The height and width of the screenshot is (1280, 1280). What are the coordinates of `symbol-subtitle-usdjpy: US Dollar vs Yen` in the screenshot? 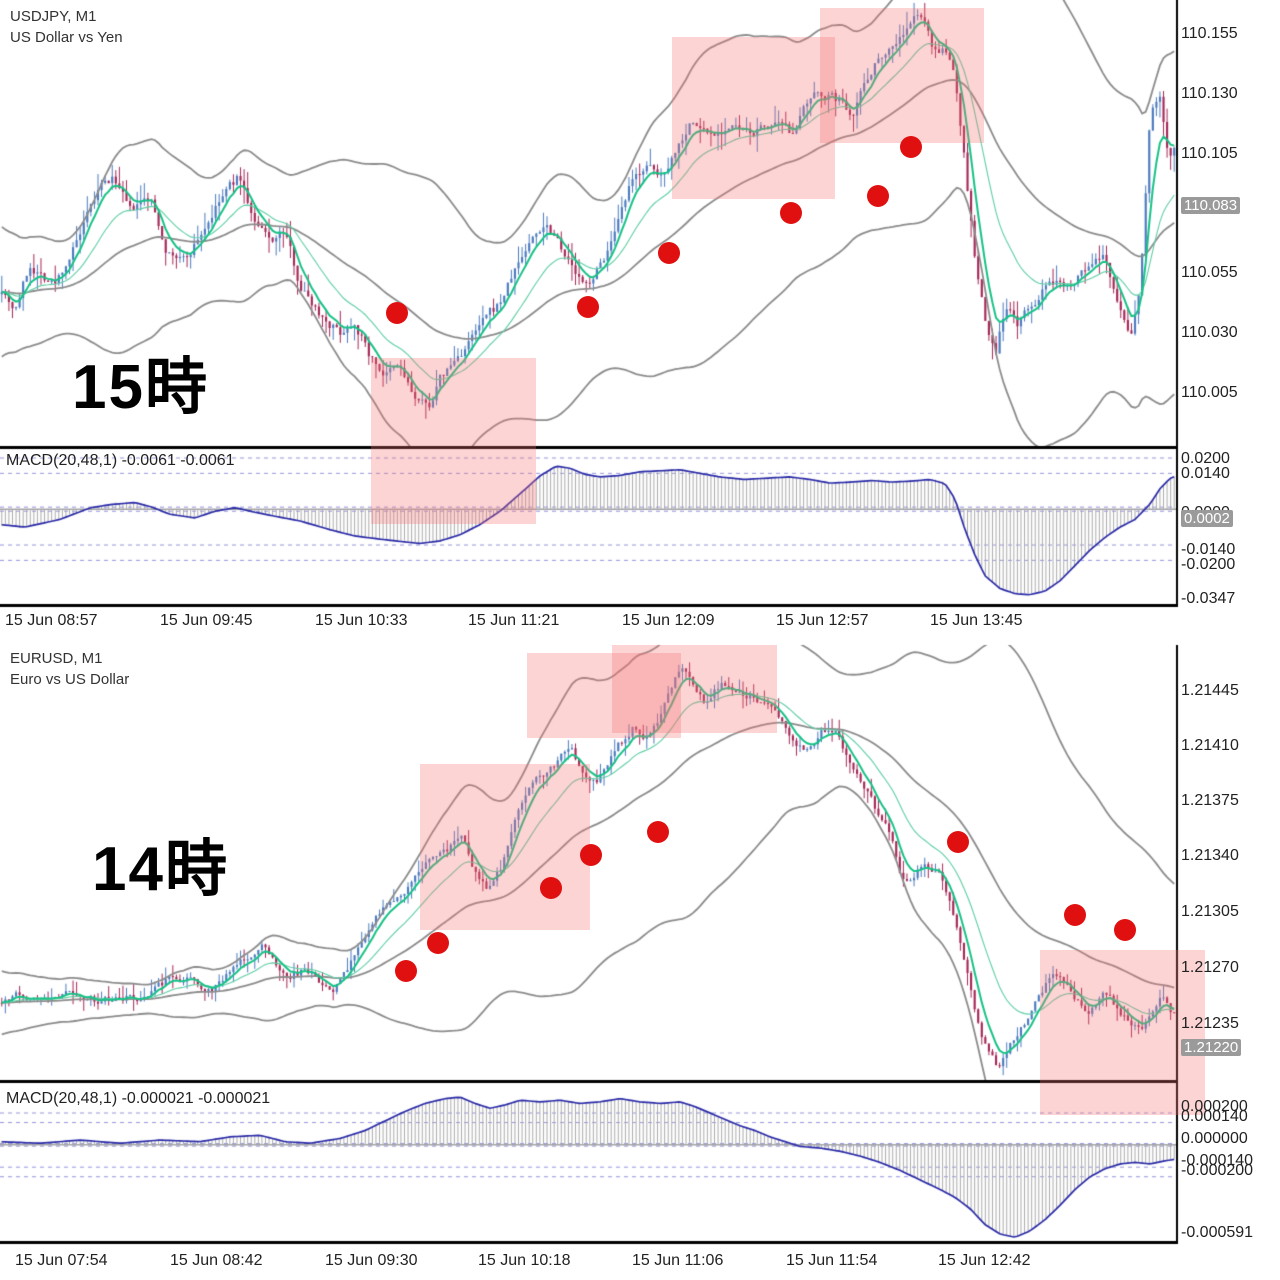 It's located at (66, 37).